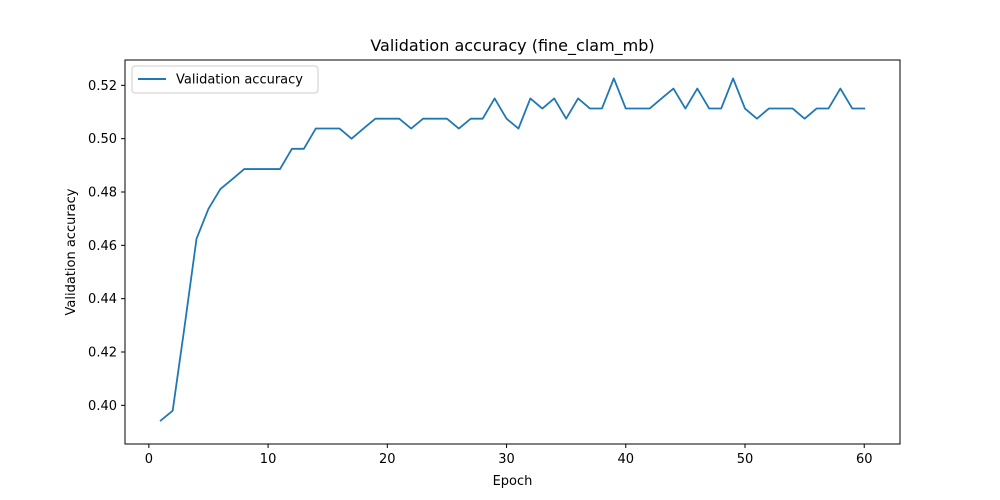 This screenshot has width=1000, height=500. I want to click on x-tick-label: 10, so click(268, 459).